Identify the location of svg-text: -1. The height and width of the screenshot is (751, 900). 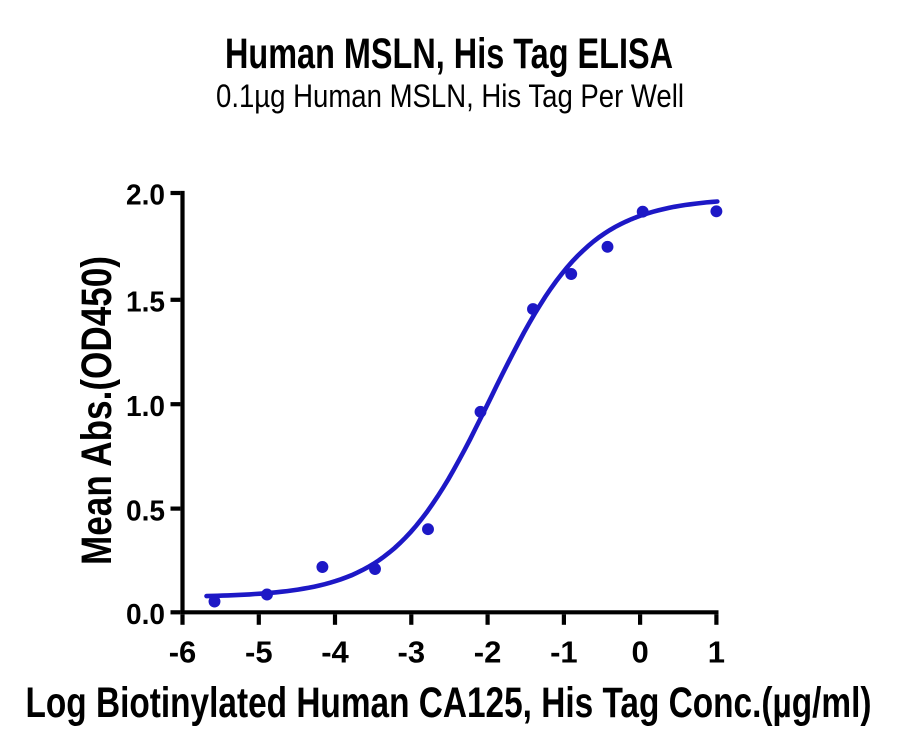
(564, 651).